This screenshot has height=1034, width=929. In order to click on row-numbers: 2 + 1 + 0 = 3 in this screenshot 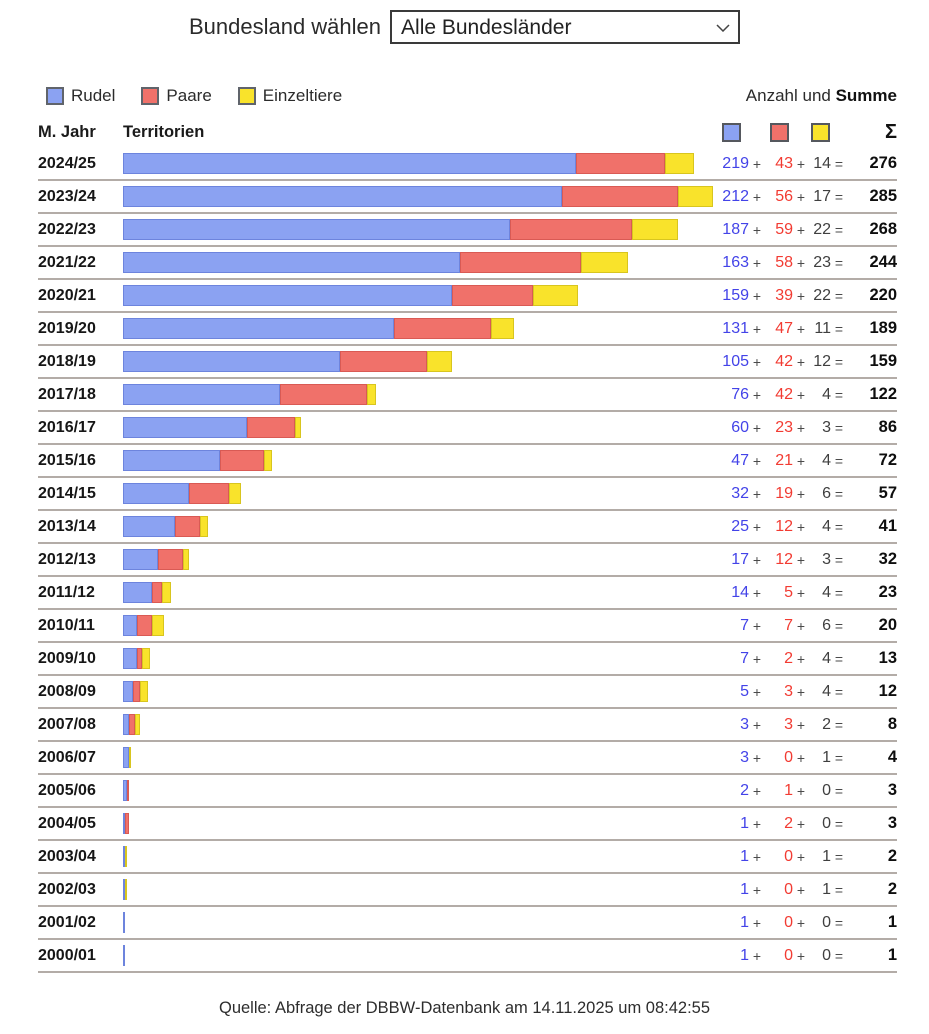, I will do `click(805, 790)`.